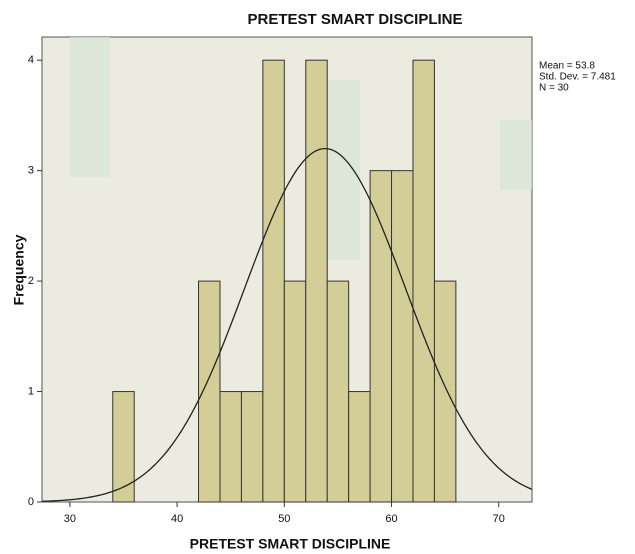 The width and height of the screenshot is (635, 554). What do you see at coordinates (354, 19) in the screenshot?
I see `chart-title: PRETEST SMART DISCIPLINE` at bounding box center [354, 19].